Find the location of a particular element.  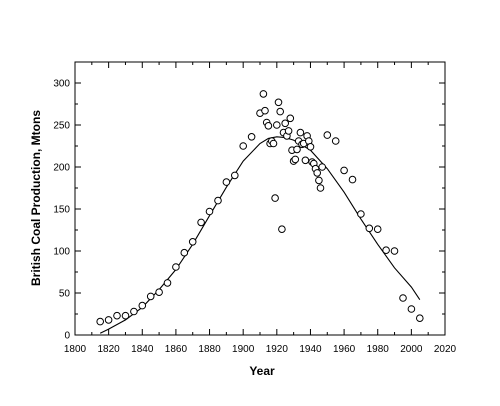

y-tick-label: 100 is located at coordinates (61, 252).